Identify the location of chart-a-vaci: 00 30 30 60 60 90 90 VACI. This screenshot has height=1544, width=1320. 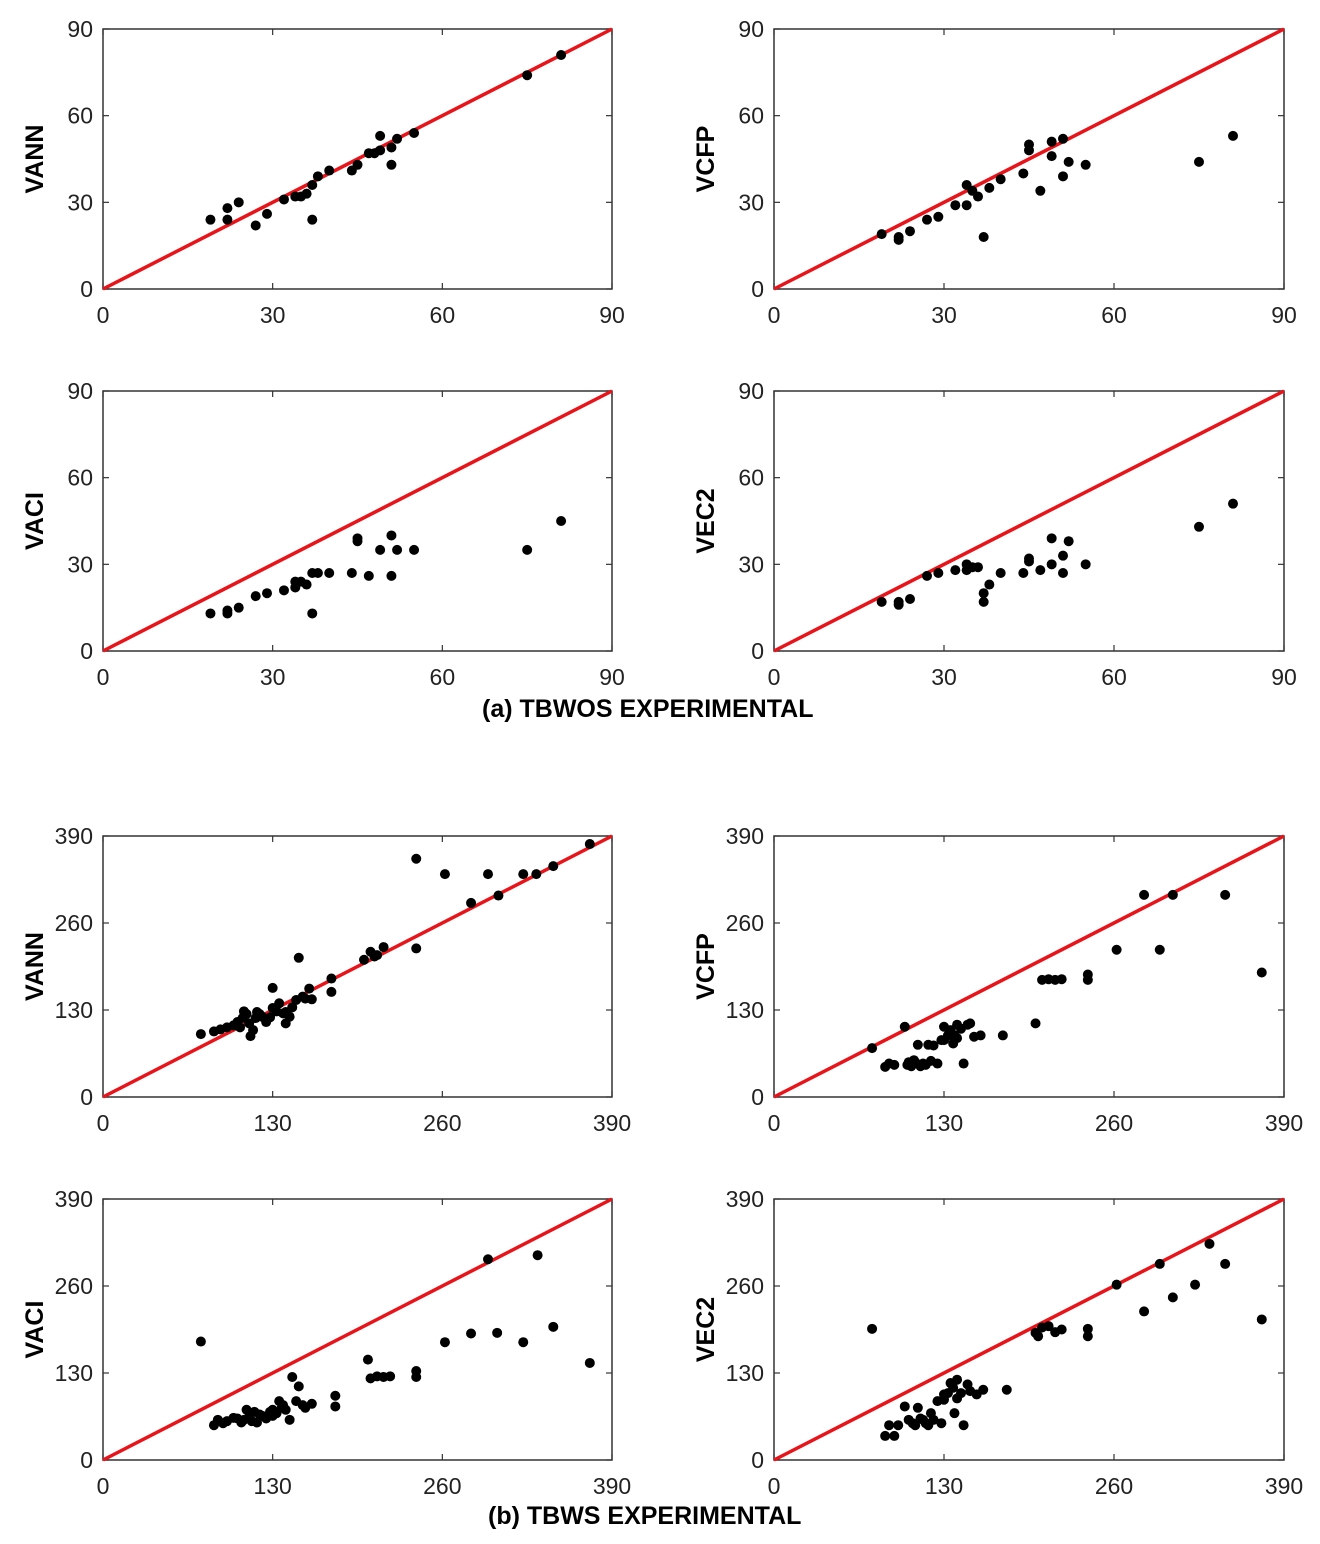
(323, 534).